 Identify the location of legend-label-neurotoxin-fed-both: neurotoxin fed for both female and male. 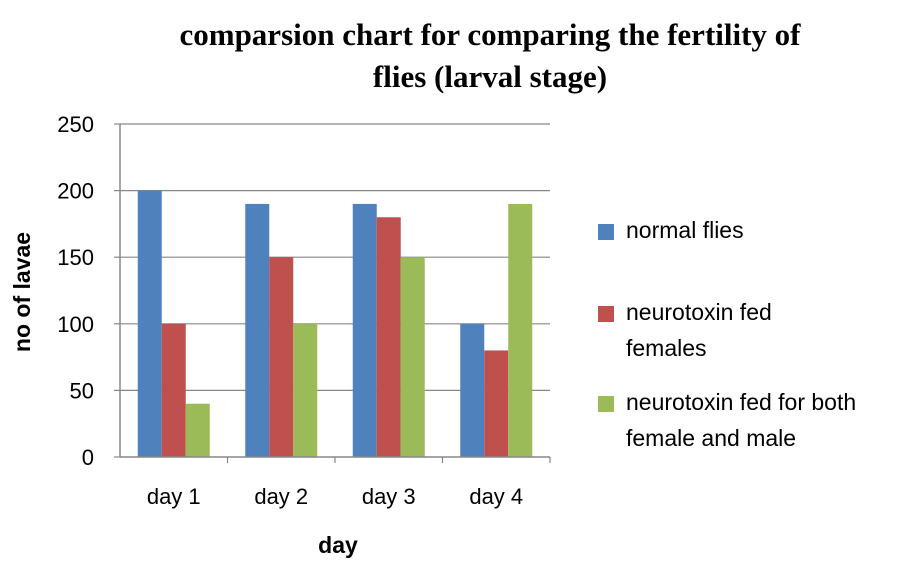
(741, 420).